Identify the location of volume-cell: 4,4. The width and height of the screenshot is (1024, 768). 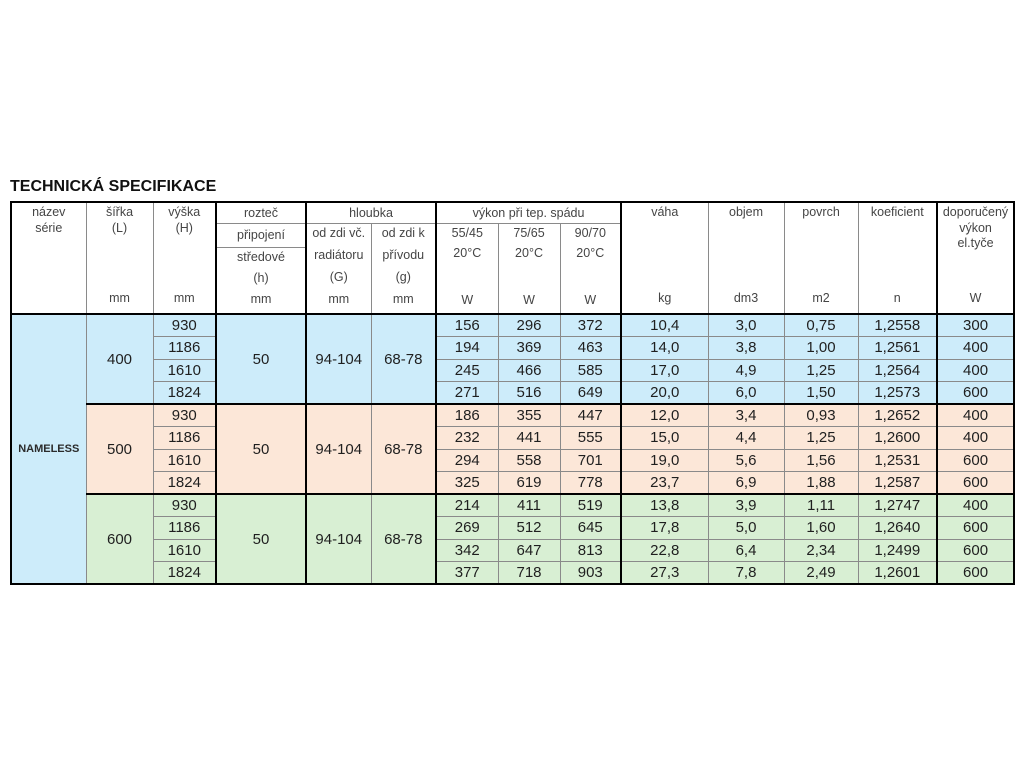
(746, 438).